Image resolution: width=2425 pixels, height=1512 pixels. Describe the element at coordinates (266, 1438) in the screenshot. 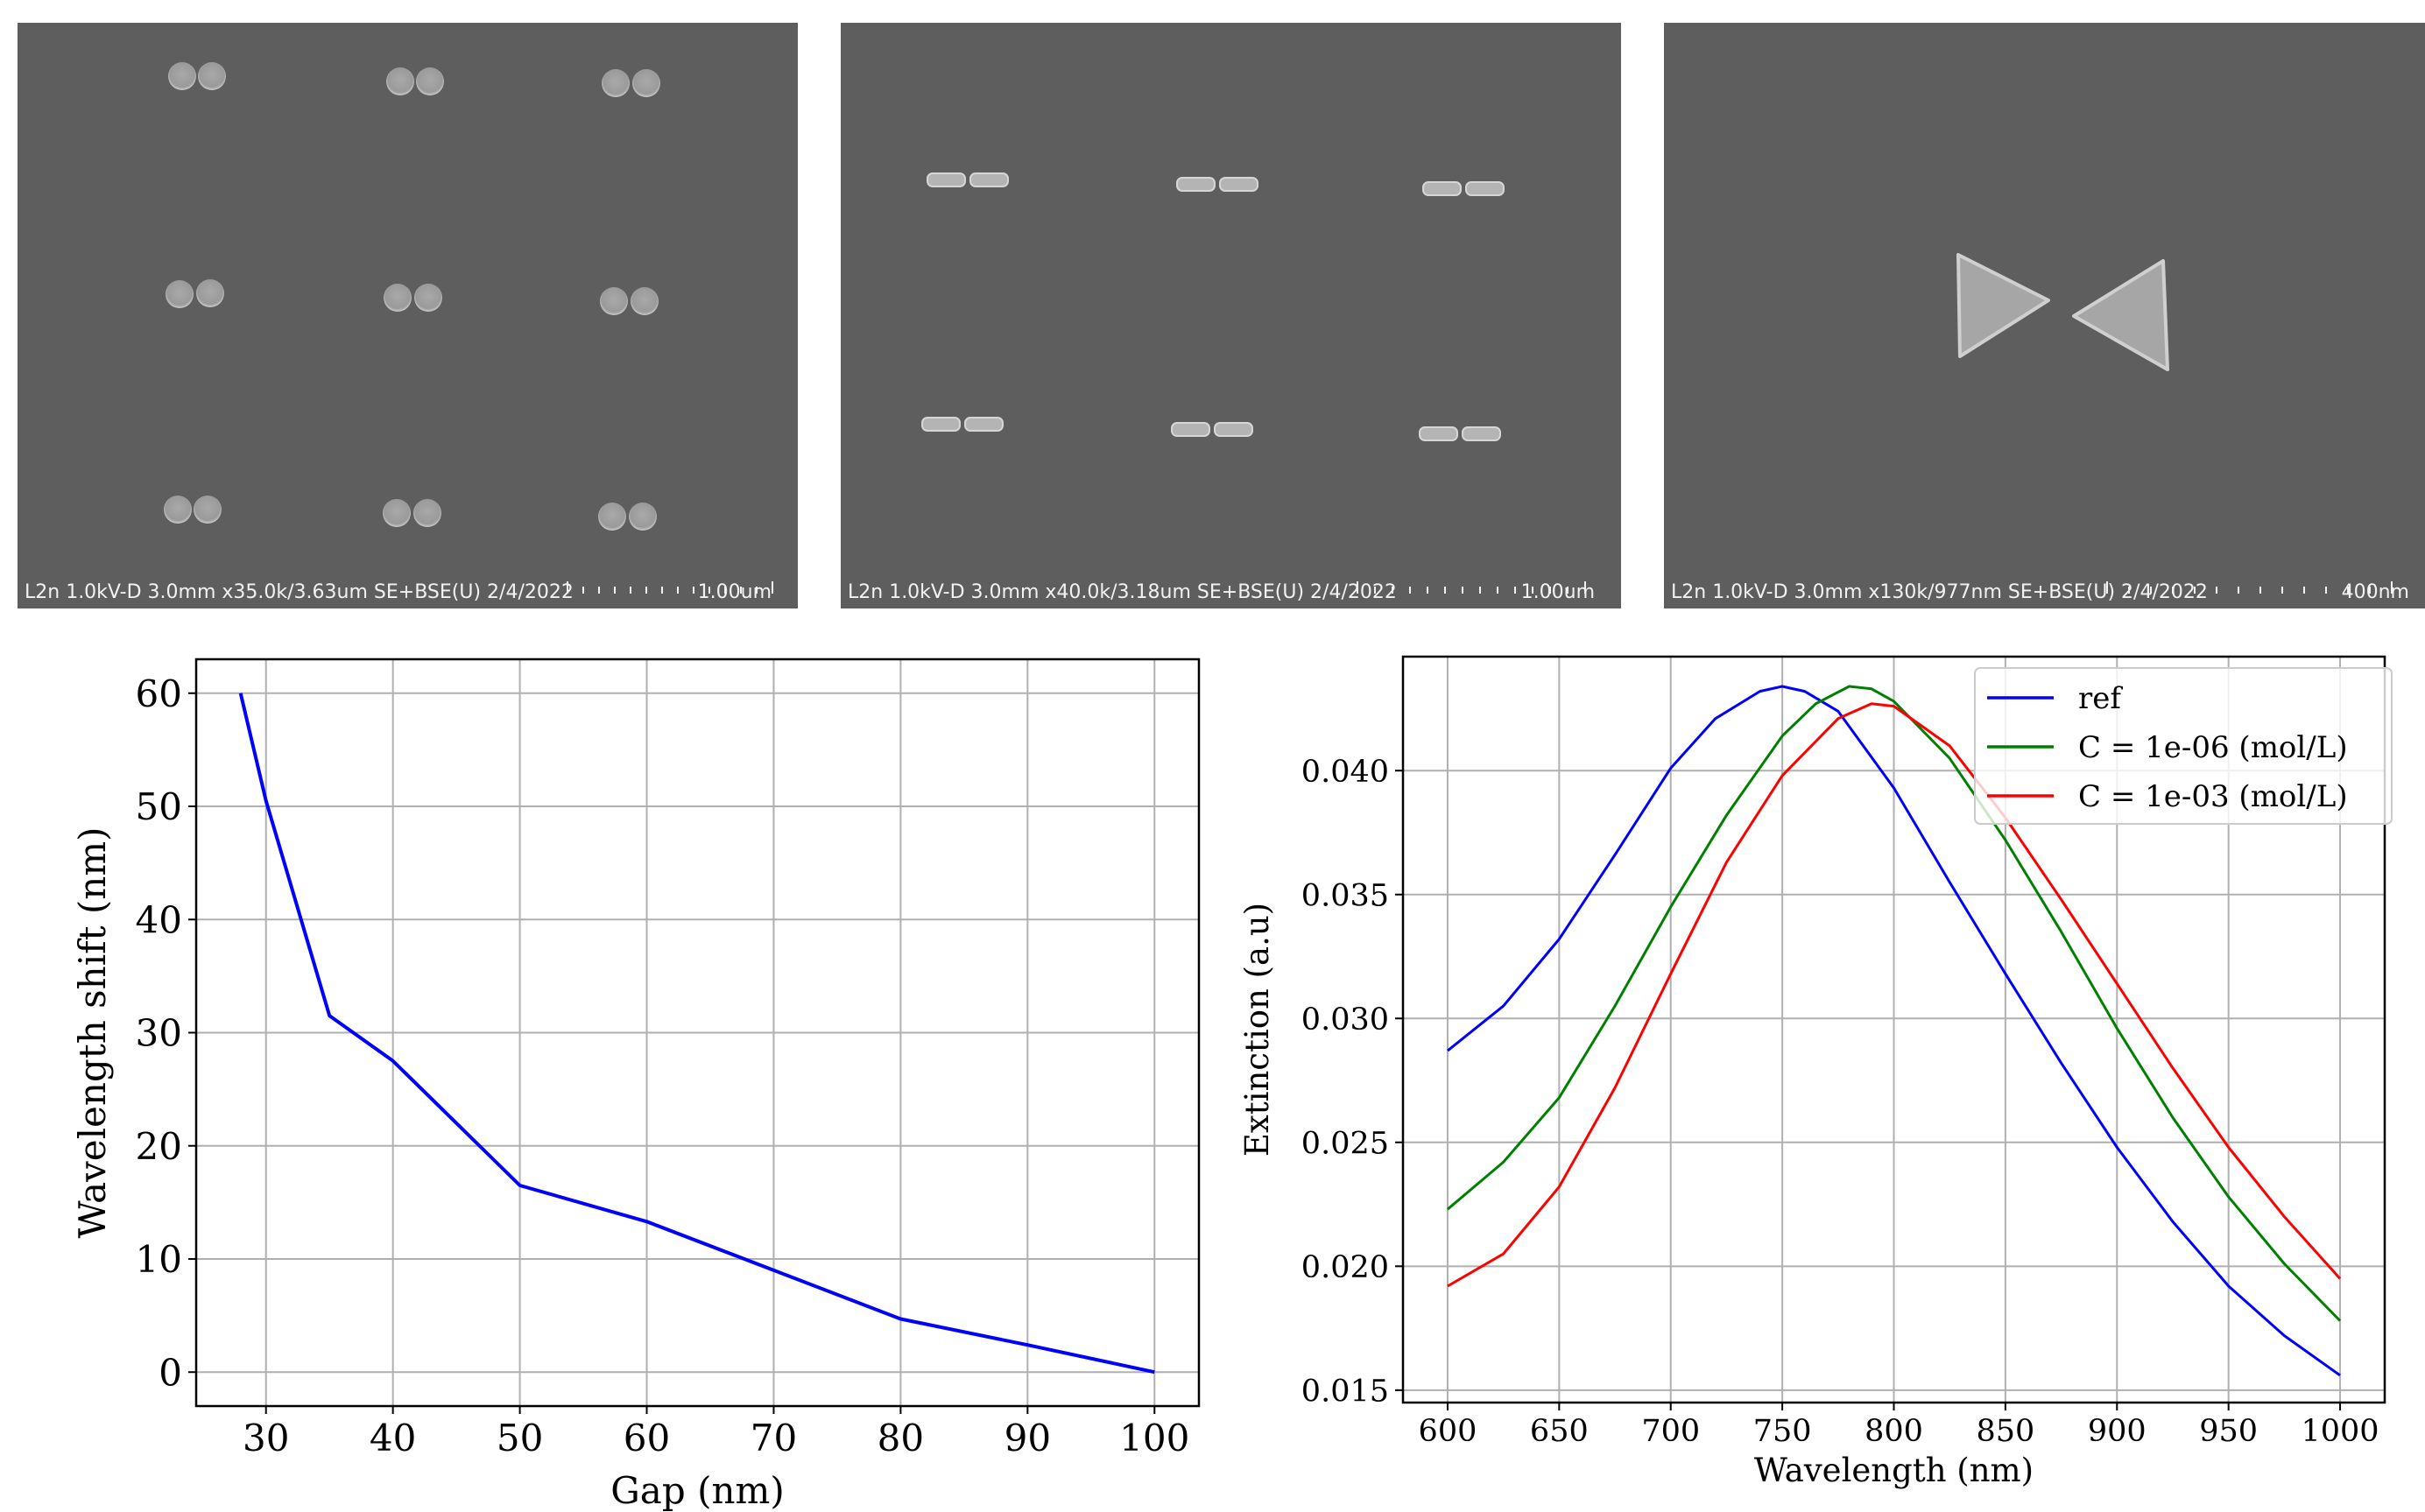

I see `x-tick-label: 30` at that location.